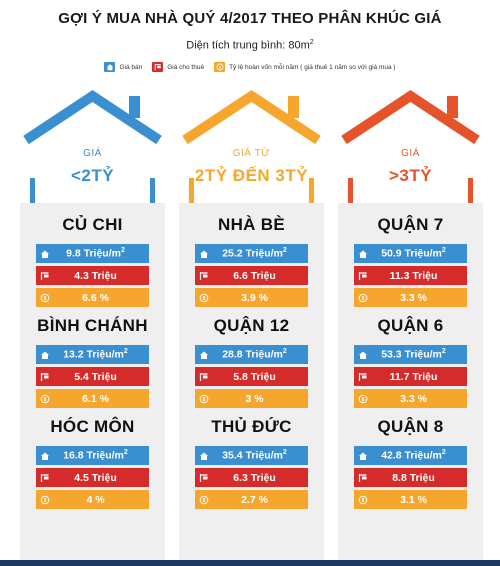  I want to click on rent-price-row: 11.7 Triệu, so click(410, 376).